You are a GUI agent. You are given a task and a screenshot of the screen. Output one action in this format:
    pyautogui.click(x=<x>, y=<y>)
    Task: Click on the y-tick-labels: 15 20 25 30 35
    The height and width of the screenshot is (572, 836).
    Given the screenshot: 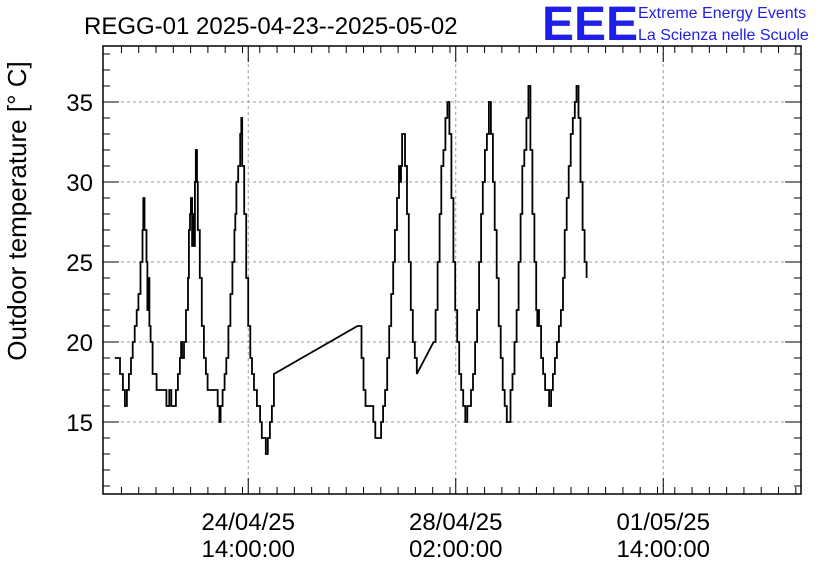 What is the action you would take?
    pyautogui.click(x=79, y=263)
    